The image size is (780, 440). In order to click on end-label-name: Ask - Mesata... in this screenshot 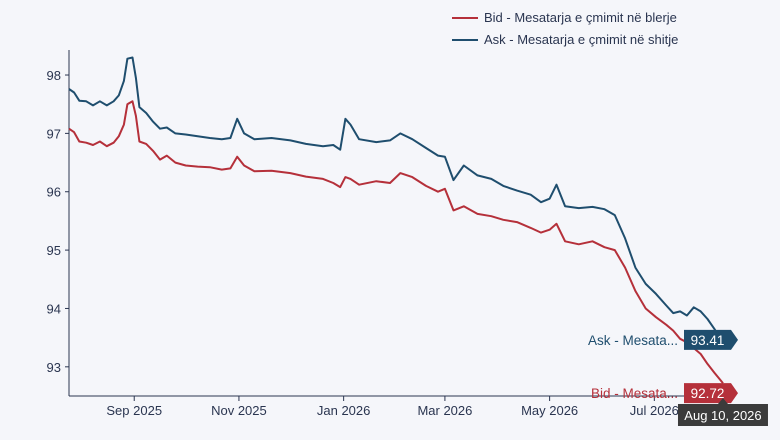, I will do `click(633, 340)`.